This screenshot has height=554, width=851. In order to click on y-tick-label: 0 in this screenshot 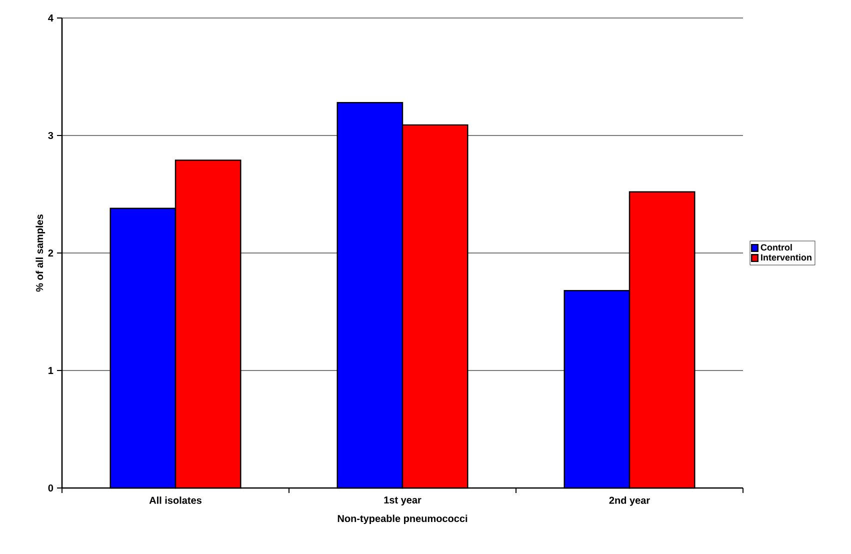, I will do `click(51, 488)`.